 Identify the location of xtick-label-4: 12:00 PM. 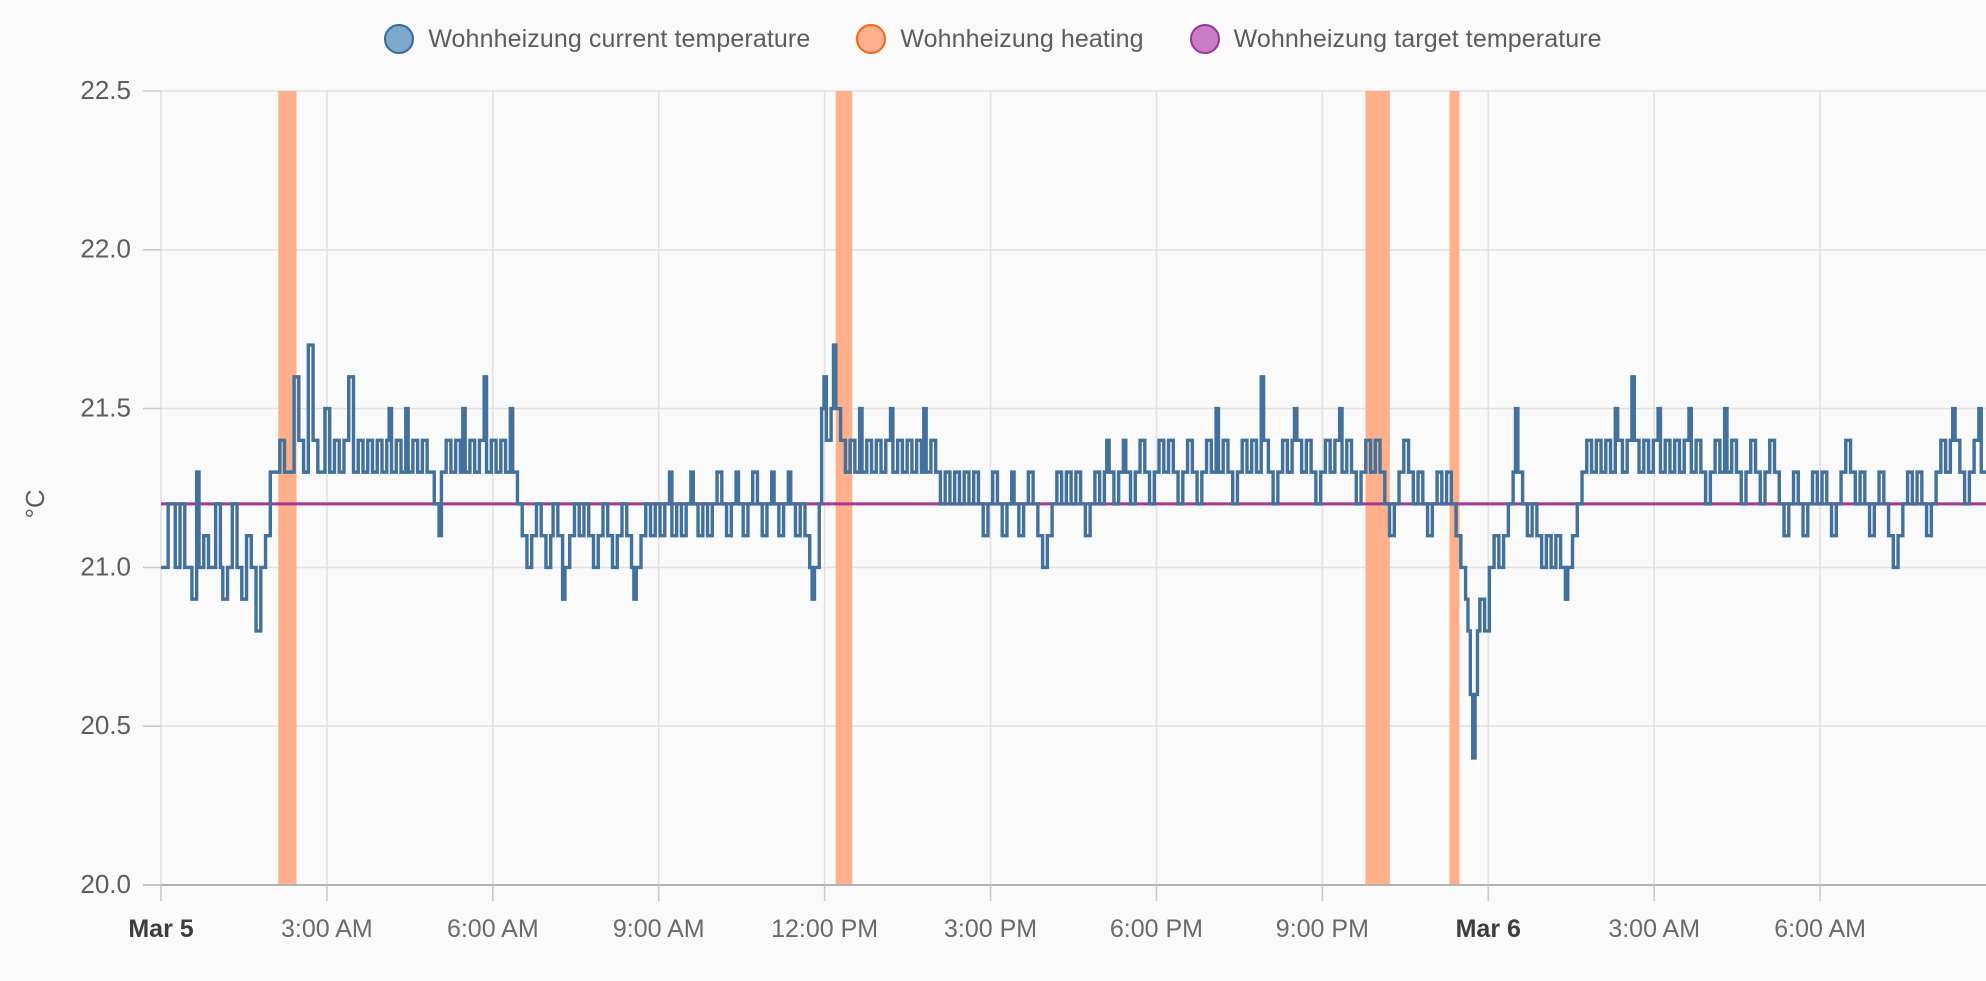
(824, 929).